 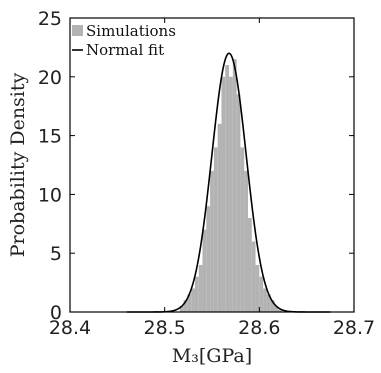 I want to click on x-tick-label: 28.4, so click(x=70, y=328).